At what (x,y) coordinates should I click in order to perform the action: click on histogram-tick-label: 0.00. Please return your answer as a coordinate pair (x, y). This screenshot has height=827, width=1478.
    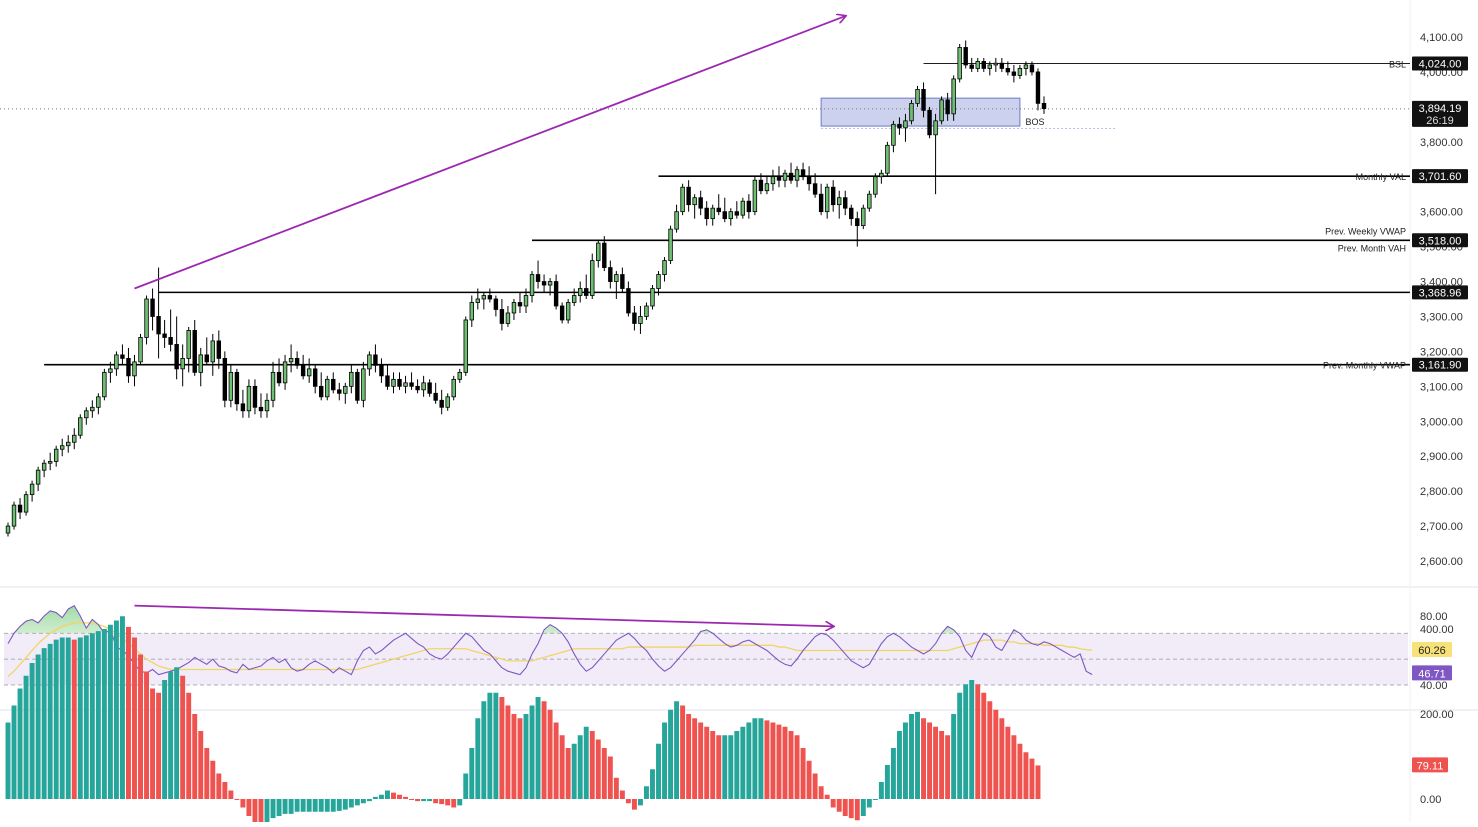
    Looking at the image, I should click on (1430, 800).